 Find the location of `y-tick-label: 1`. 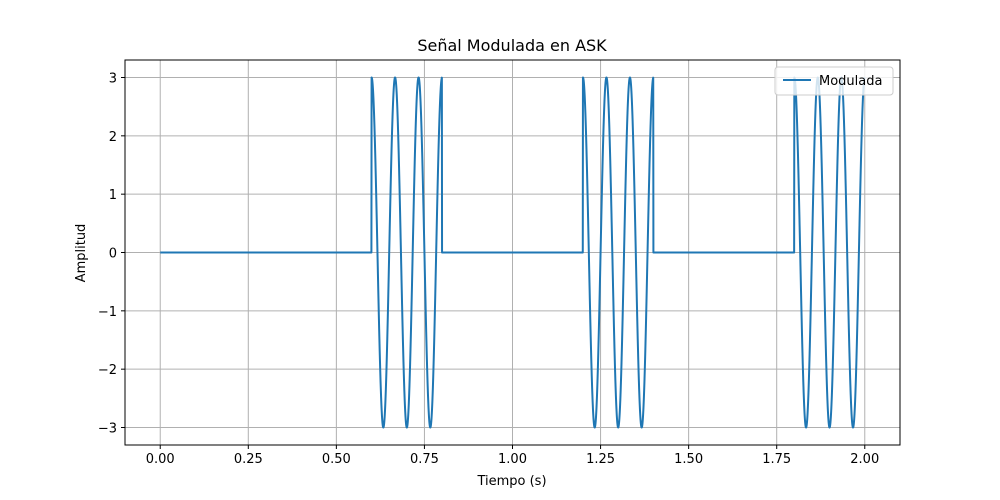

y-tick-label: 1 is located at coordinates (113, 195).